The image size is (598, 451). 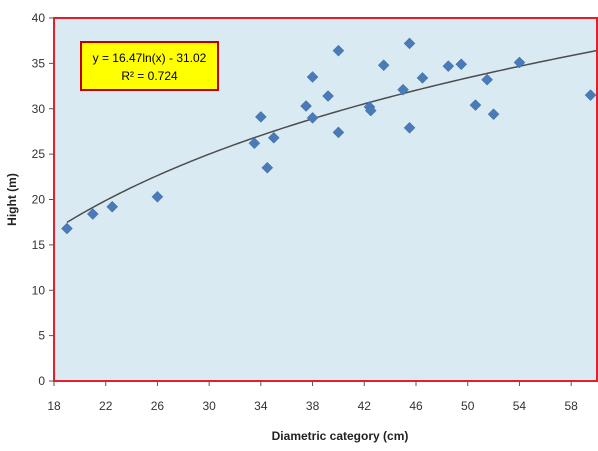 I want to click on equation-label-box: y = 16.47ln(x) - 31.02 R² = 0.724, so click(x=149, y=66).